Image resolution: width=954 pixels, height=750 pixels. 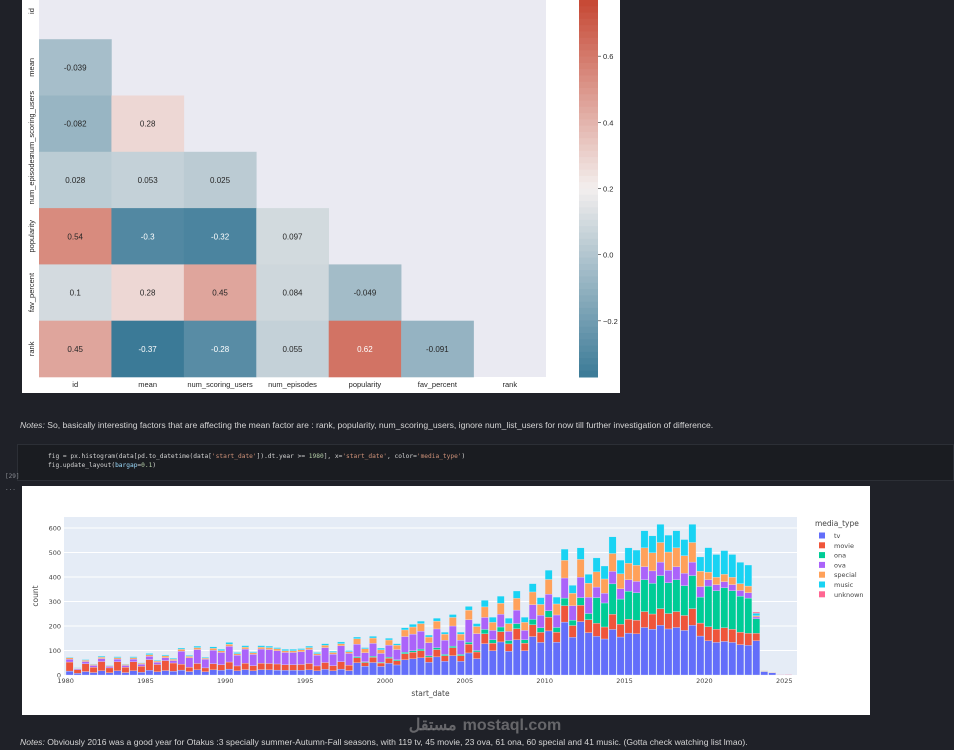 I want to click on heatmap-cell-label: -0.082, so click(x=75, y=124).